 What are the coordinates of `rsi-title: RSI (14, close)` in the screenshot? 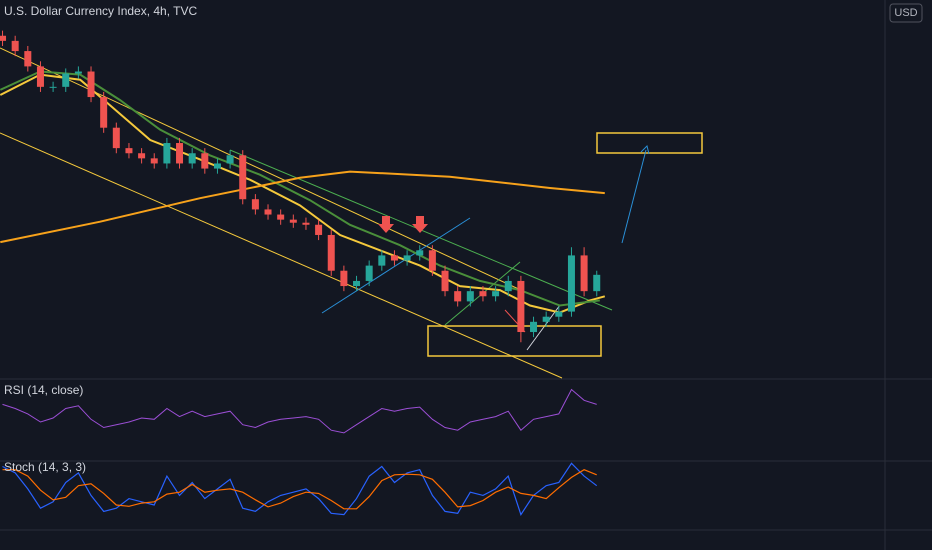 It's located at (43, 390).